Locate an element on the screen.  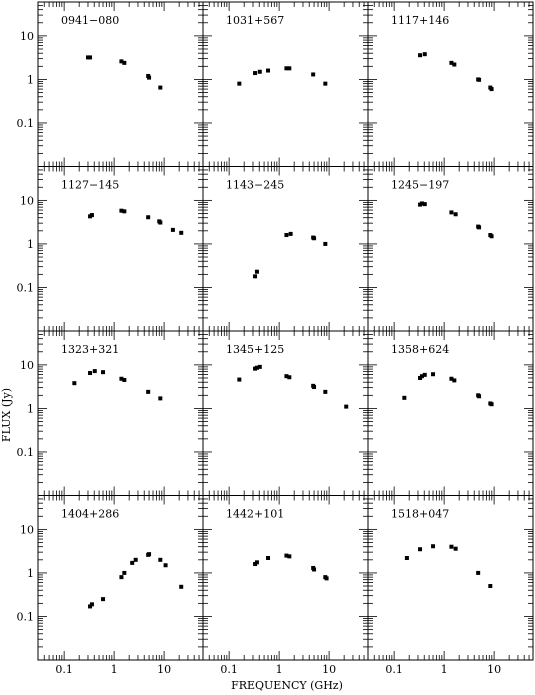
panel-title: 1245−197 is located at coordinates (420, 185).